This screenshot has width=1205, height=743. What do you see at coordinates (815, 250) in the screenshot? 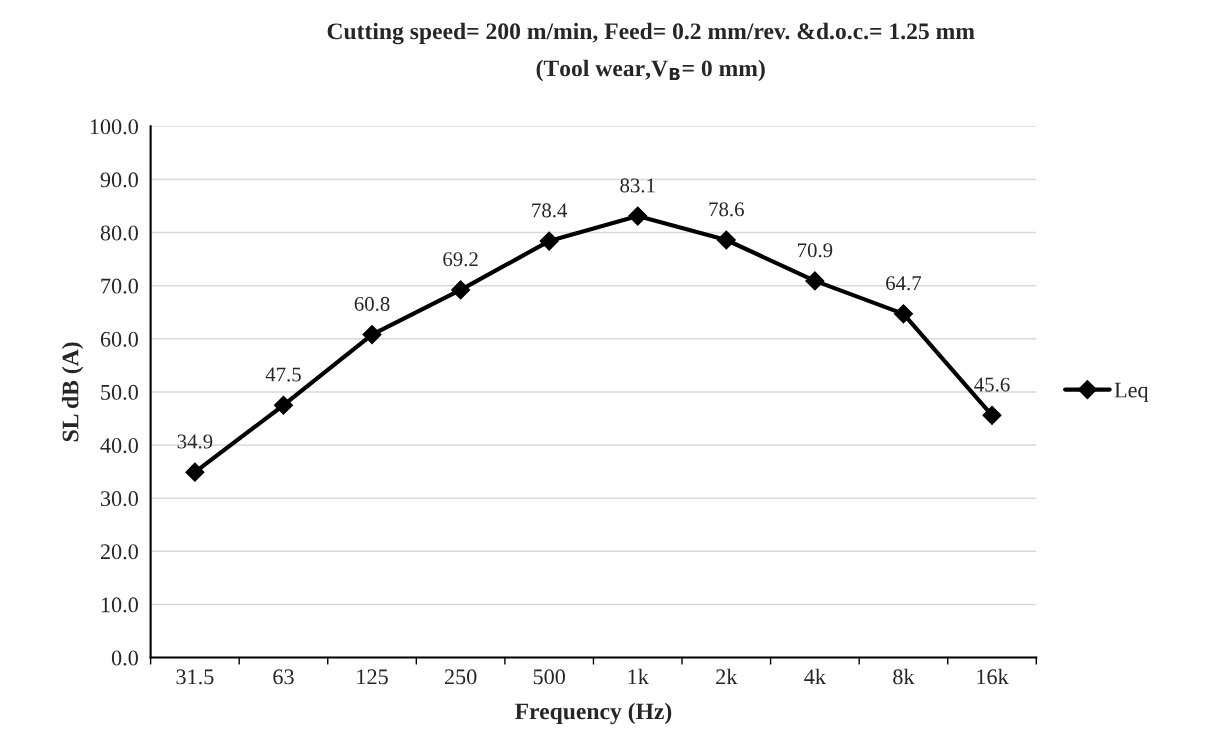
I see `data-label: 70.9` at bounding box center [815, 250].